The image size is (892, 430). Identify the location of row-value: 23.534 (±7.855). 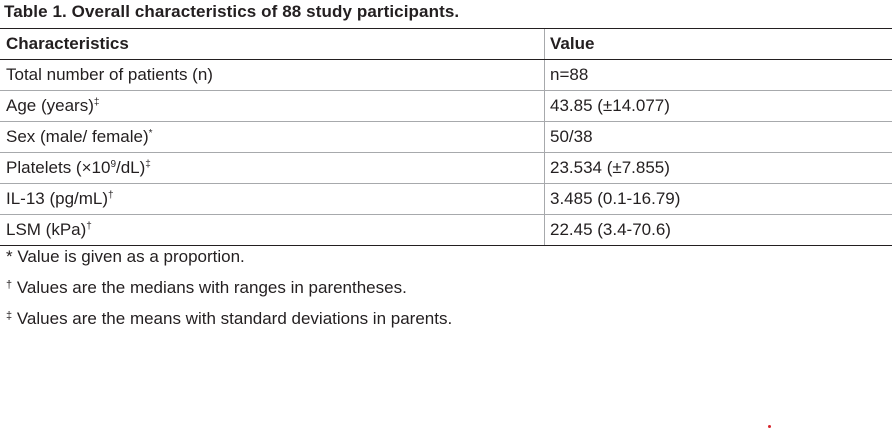
(718, 168).